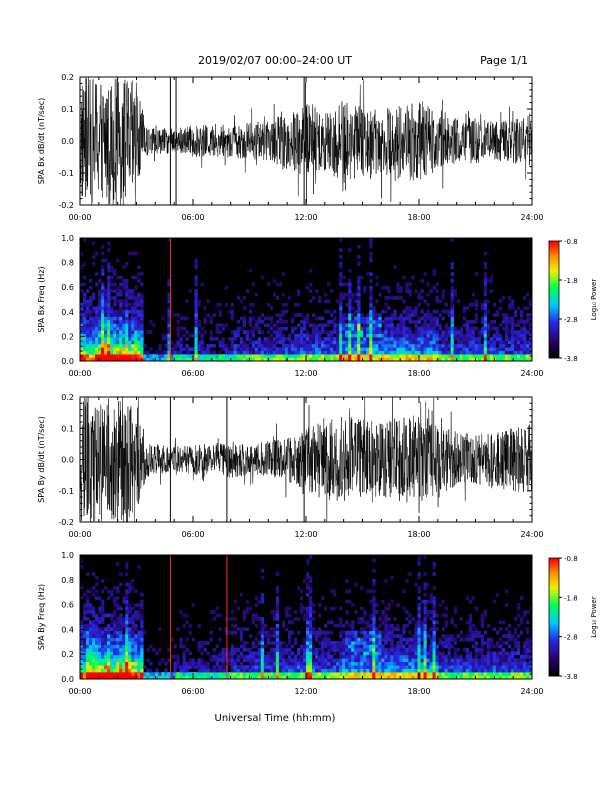 This screenshot has width=612, height=792. What do you see at coordinates (571, 242) in the screenshot?
I see `colorbar-tick-label: -0.8` at bounding box center [571, 242].